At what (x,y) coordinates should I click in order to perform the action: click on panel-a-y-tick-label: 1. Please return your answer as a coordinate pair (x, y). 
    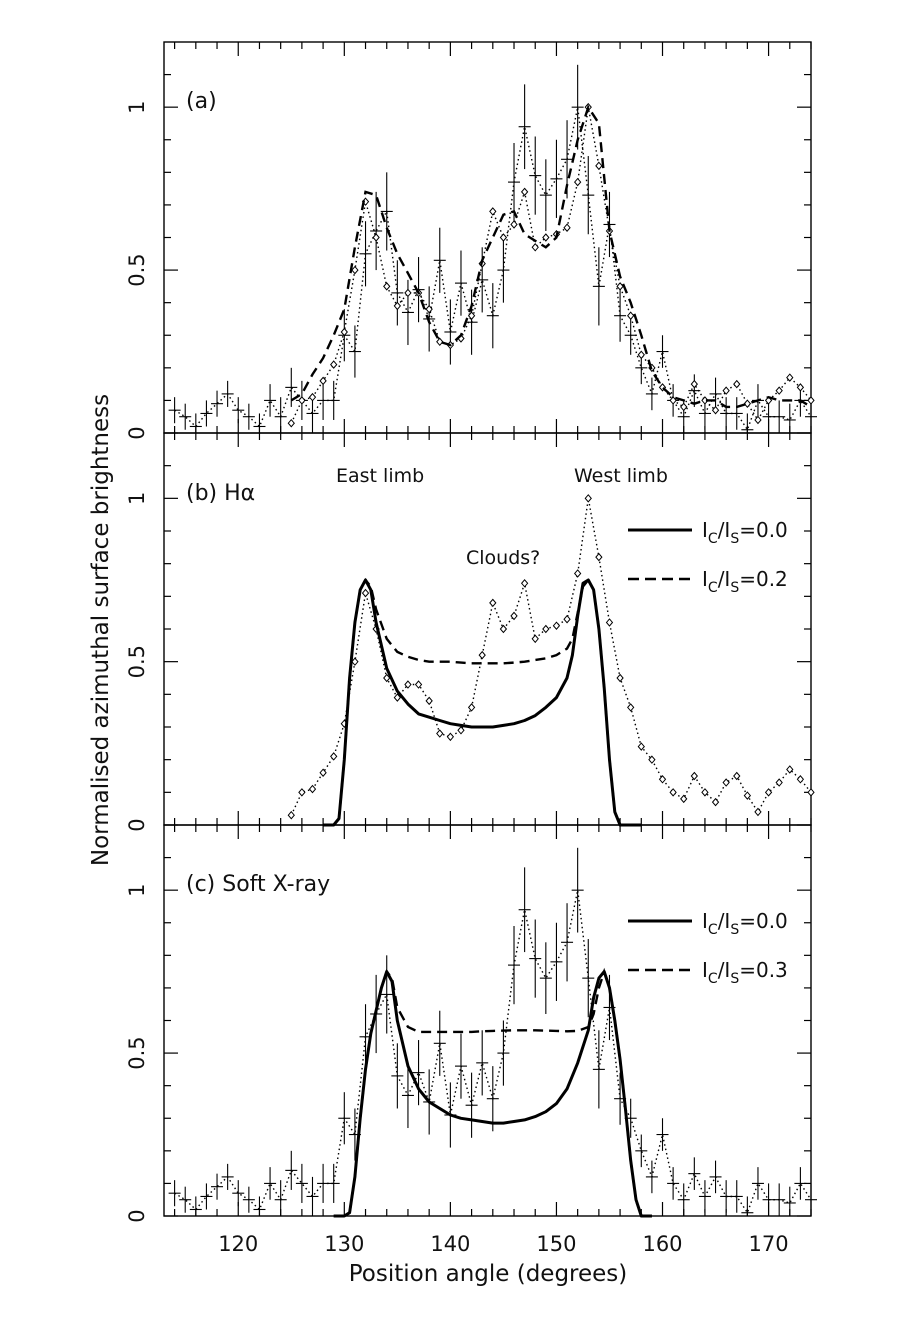
    Looking at the image, I should click on (137, 106).